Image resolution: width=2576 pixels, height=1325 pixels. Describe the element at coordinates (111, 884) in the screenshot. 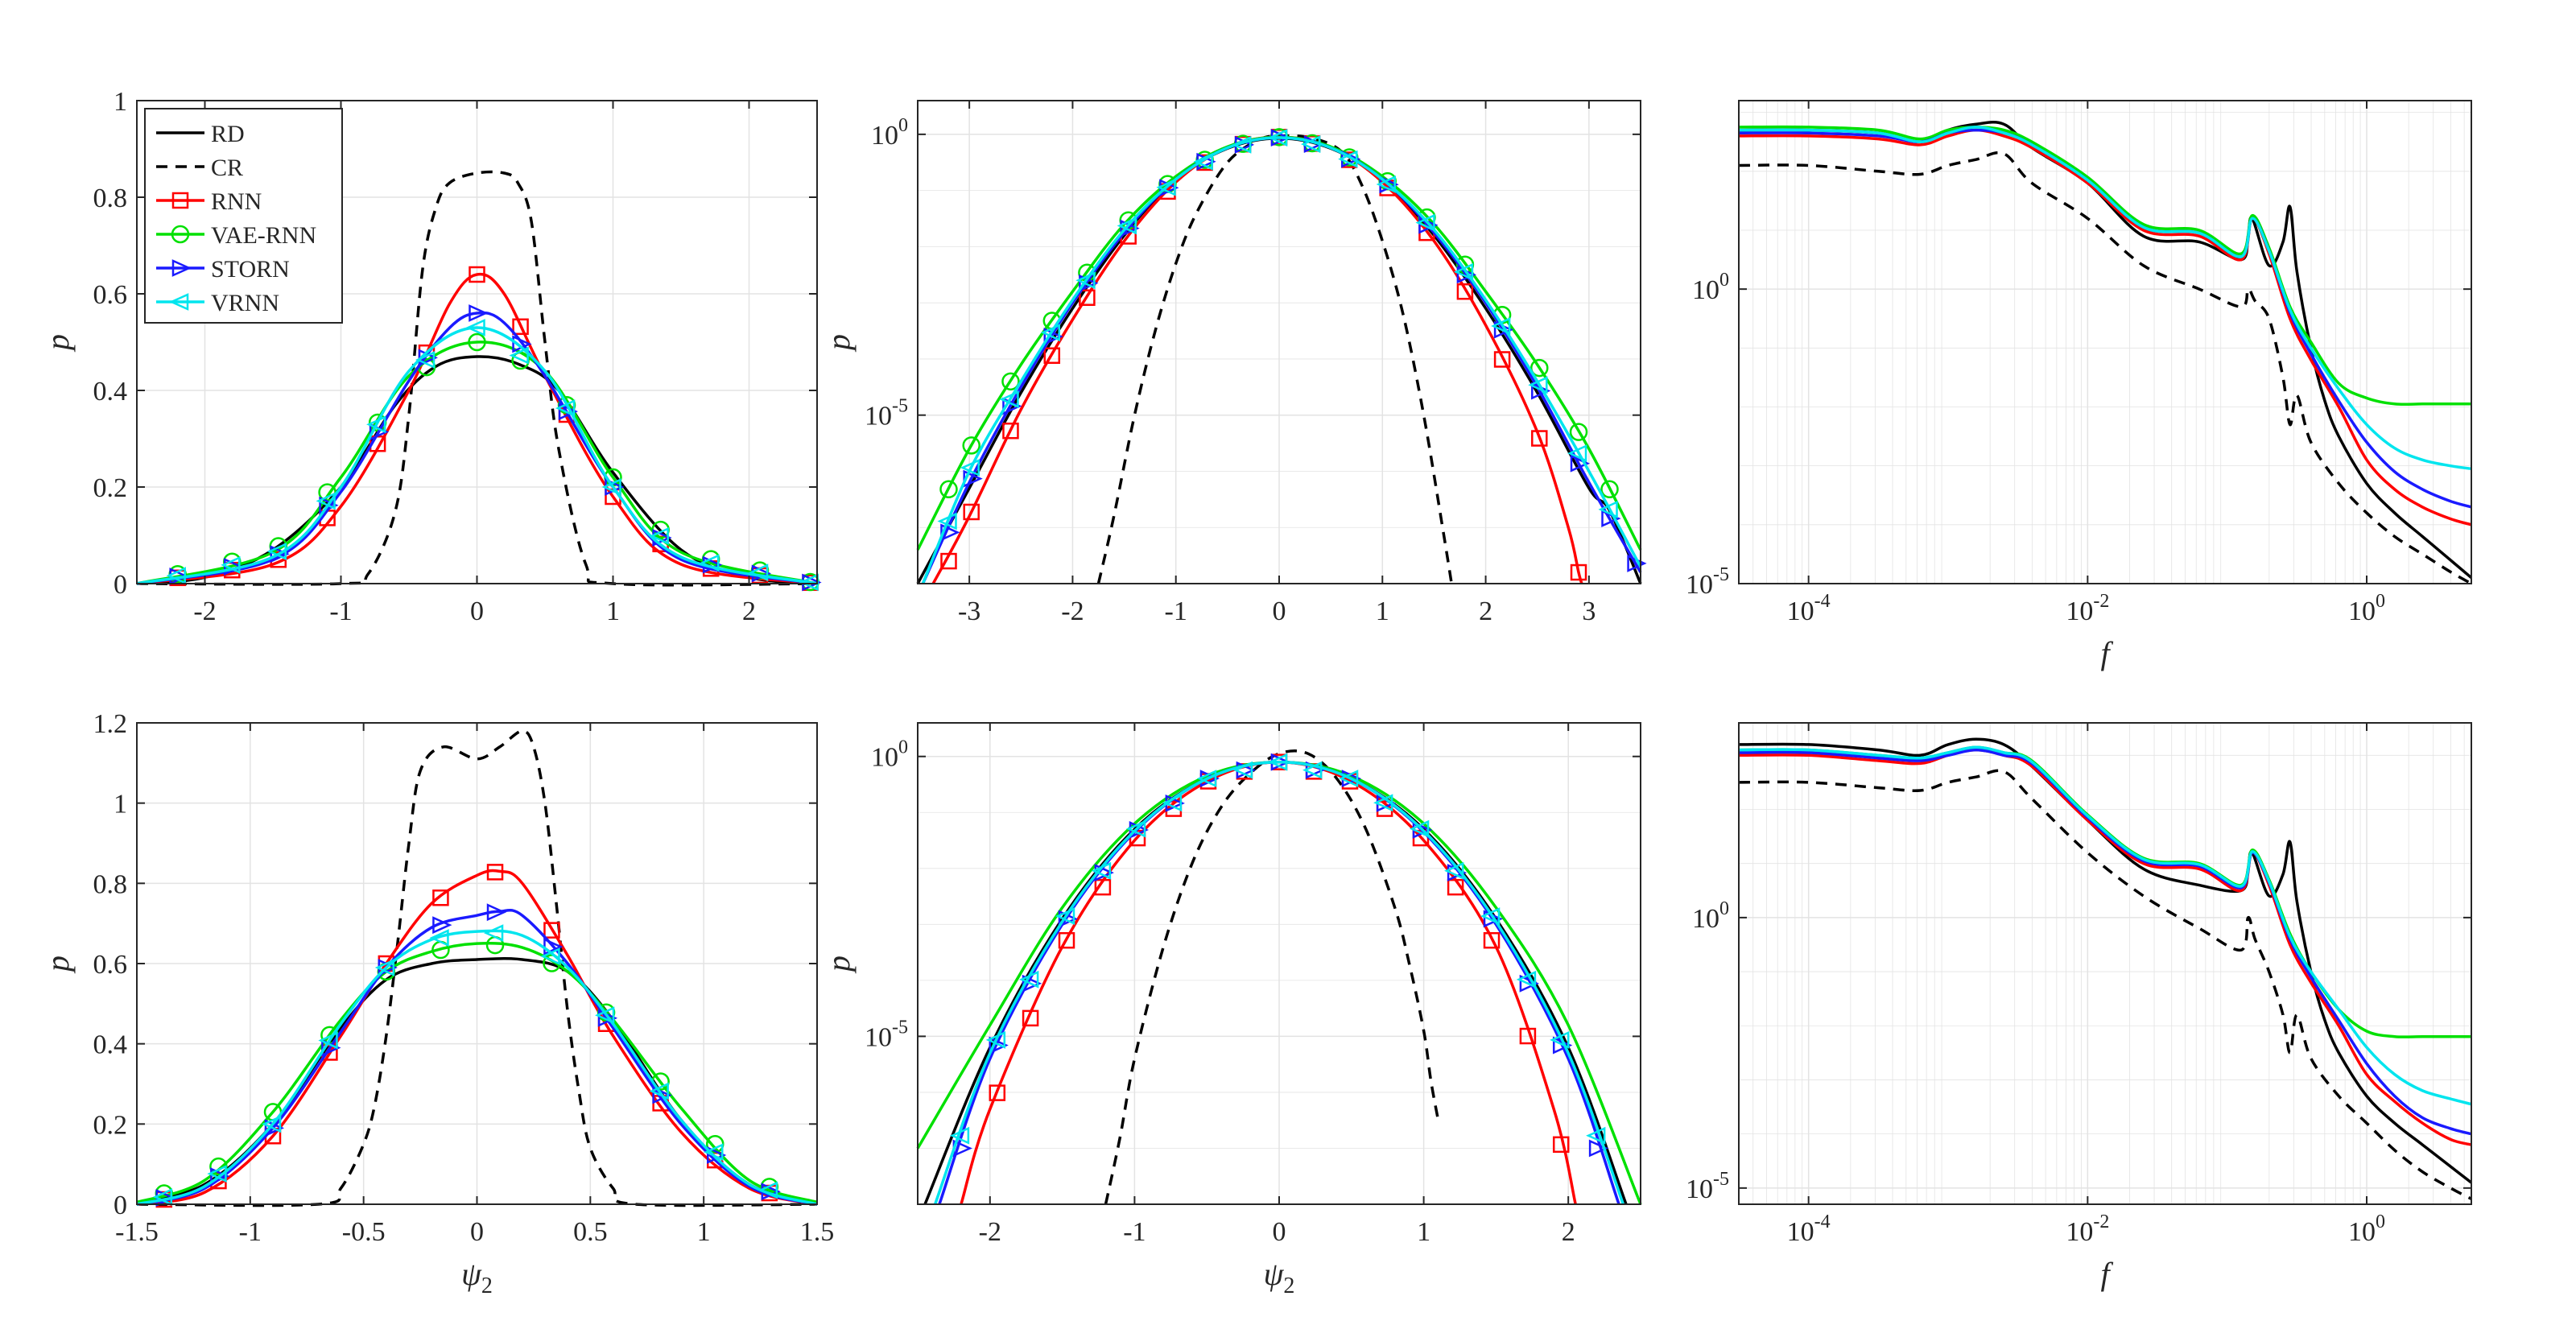

I see `y-tick-label: 0.8` at that location.